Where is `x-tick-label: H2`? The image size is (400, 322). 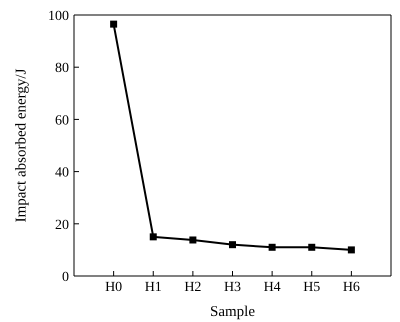
x-tick-label: H2 is located at coordinates (193, 287).